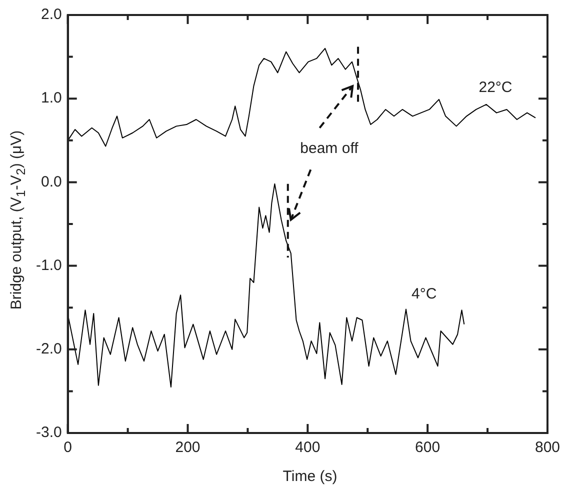 Image resolution: width=566 pixels, height=492 pixels. I want to click on y-tick-label: 1.0, so click(51, 98).